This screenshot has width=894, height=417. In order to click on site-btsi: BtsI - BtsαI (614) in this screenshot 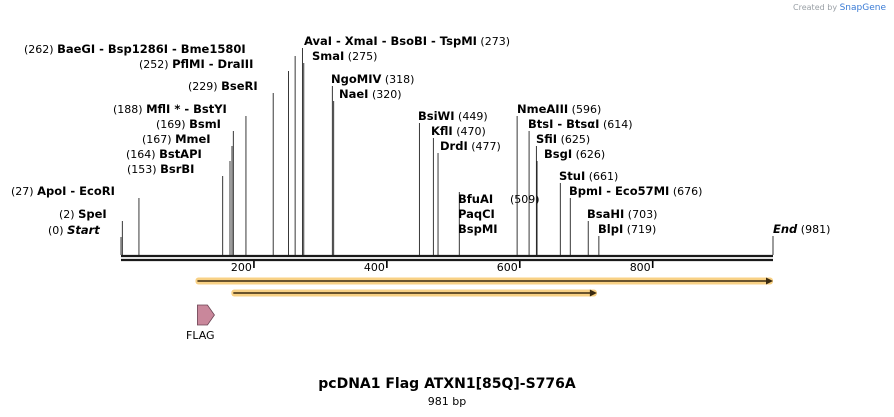, I will do `click(580, 186)`.